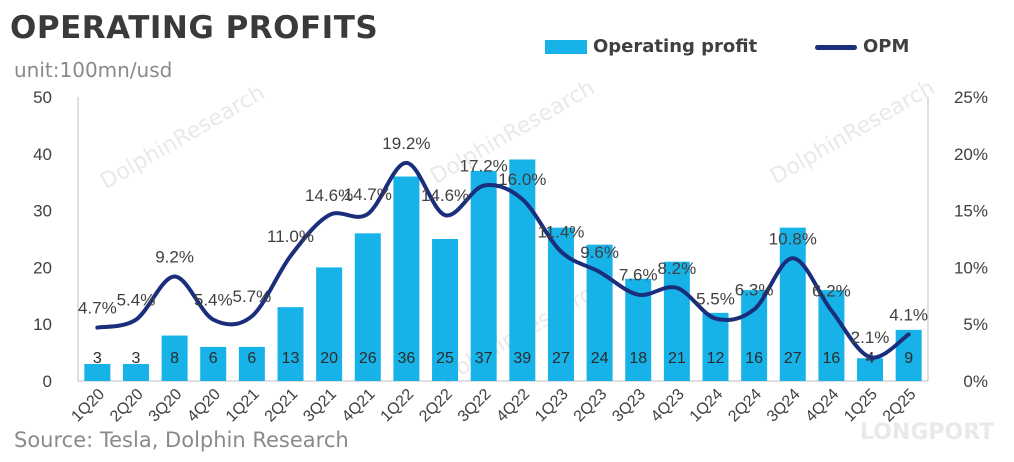 This screenshot has width=1014, height=462. What do you see at coordinates (870, 337) in the screenshot?
I see `opm-value-label: 2.1%` at bounding box center [870, 337].